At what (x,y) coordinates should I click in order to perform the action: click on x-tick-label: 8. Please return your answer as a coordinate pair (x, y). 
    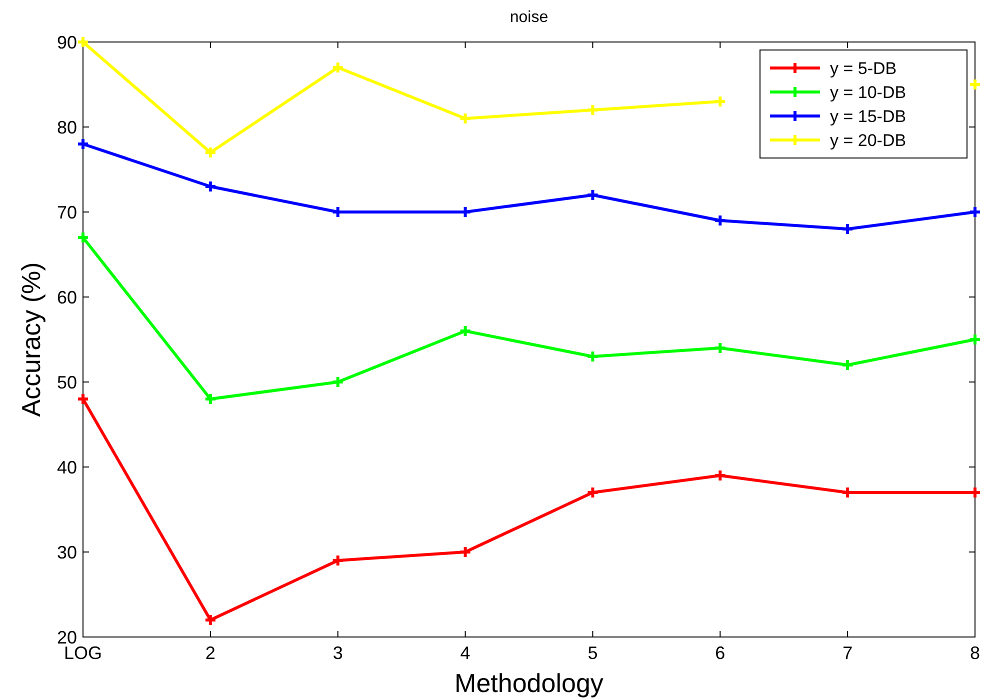
    Looking at the image, I should click on (975, 653).